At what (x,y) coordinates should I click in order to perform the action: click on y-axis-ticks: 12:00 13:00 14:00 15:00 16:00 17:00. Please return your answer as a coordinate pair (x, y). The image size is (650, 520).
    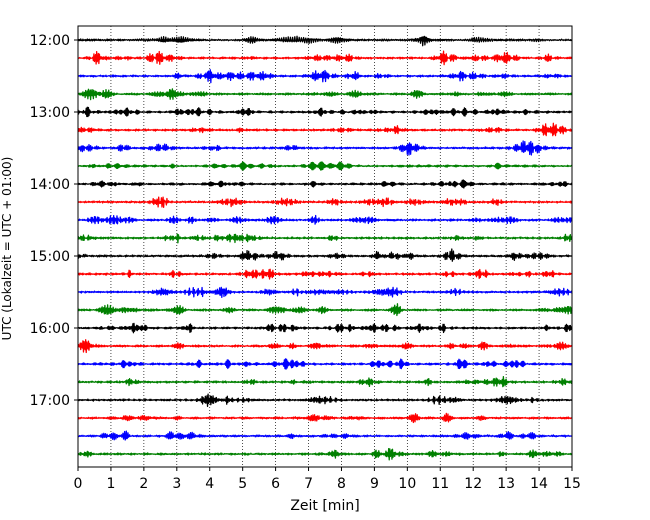
    Looking at the image, I should click on (54, 221).